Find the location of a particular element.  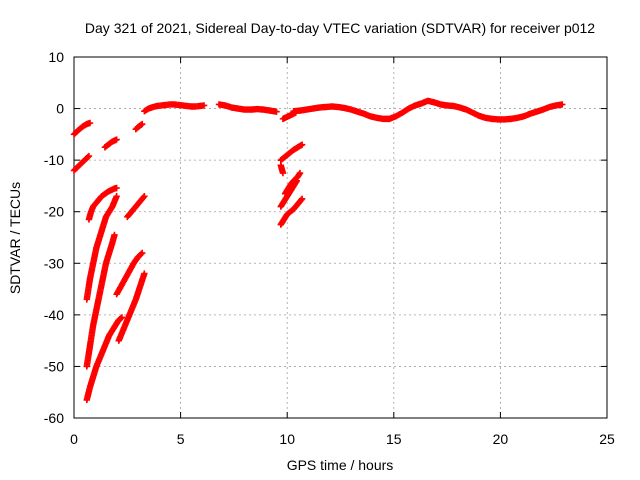

series-arc-l is located at coordinates (282, 169).